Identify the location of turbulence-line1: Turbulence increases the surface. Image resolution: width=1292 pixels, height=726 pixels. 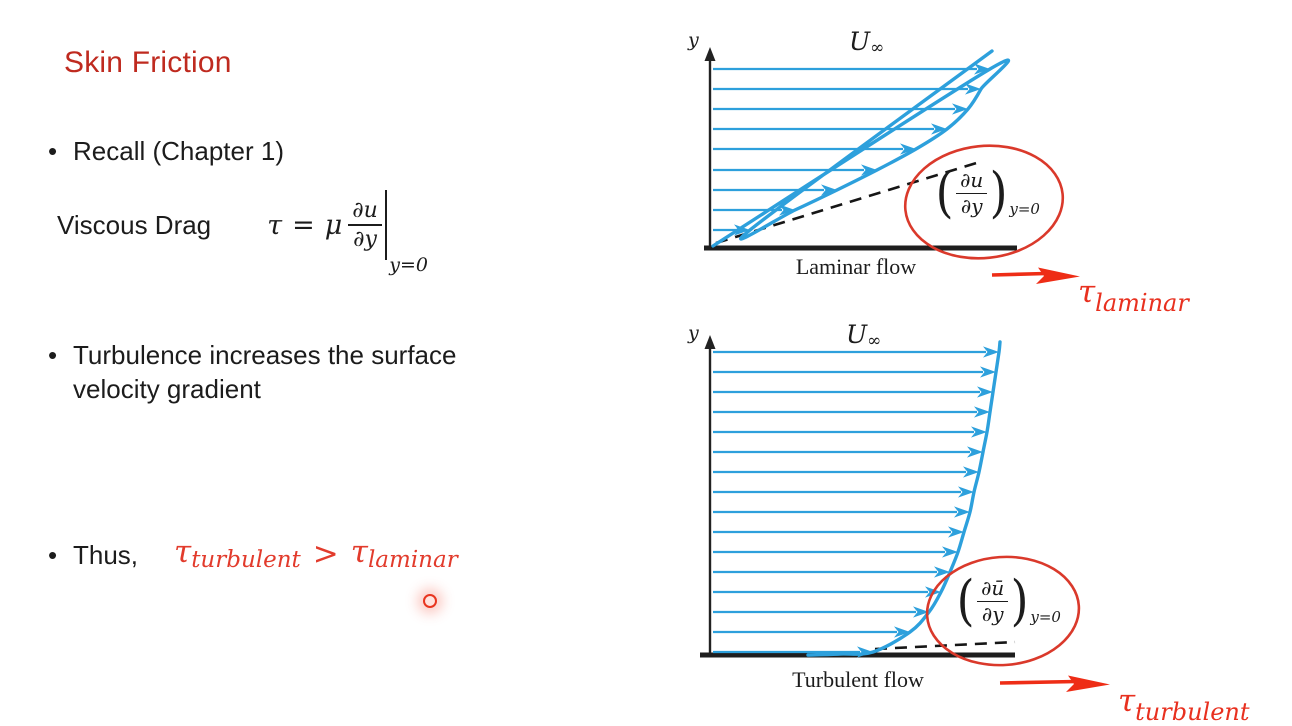
(265, 355).